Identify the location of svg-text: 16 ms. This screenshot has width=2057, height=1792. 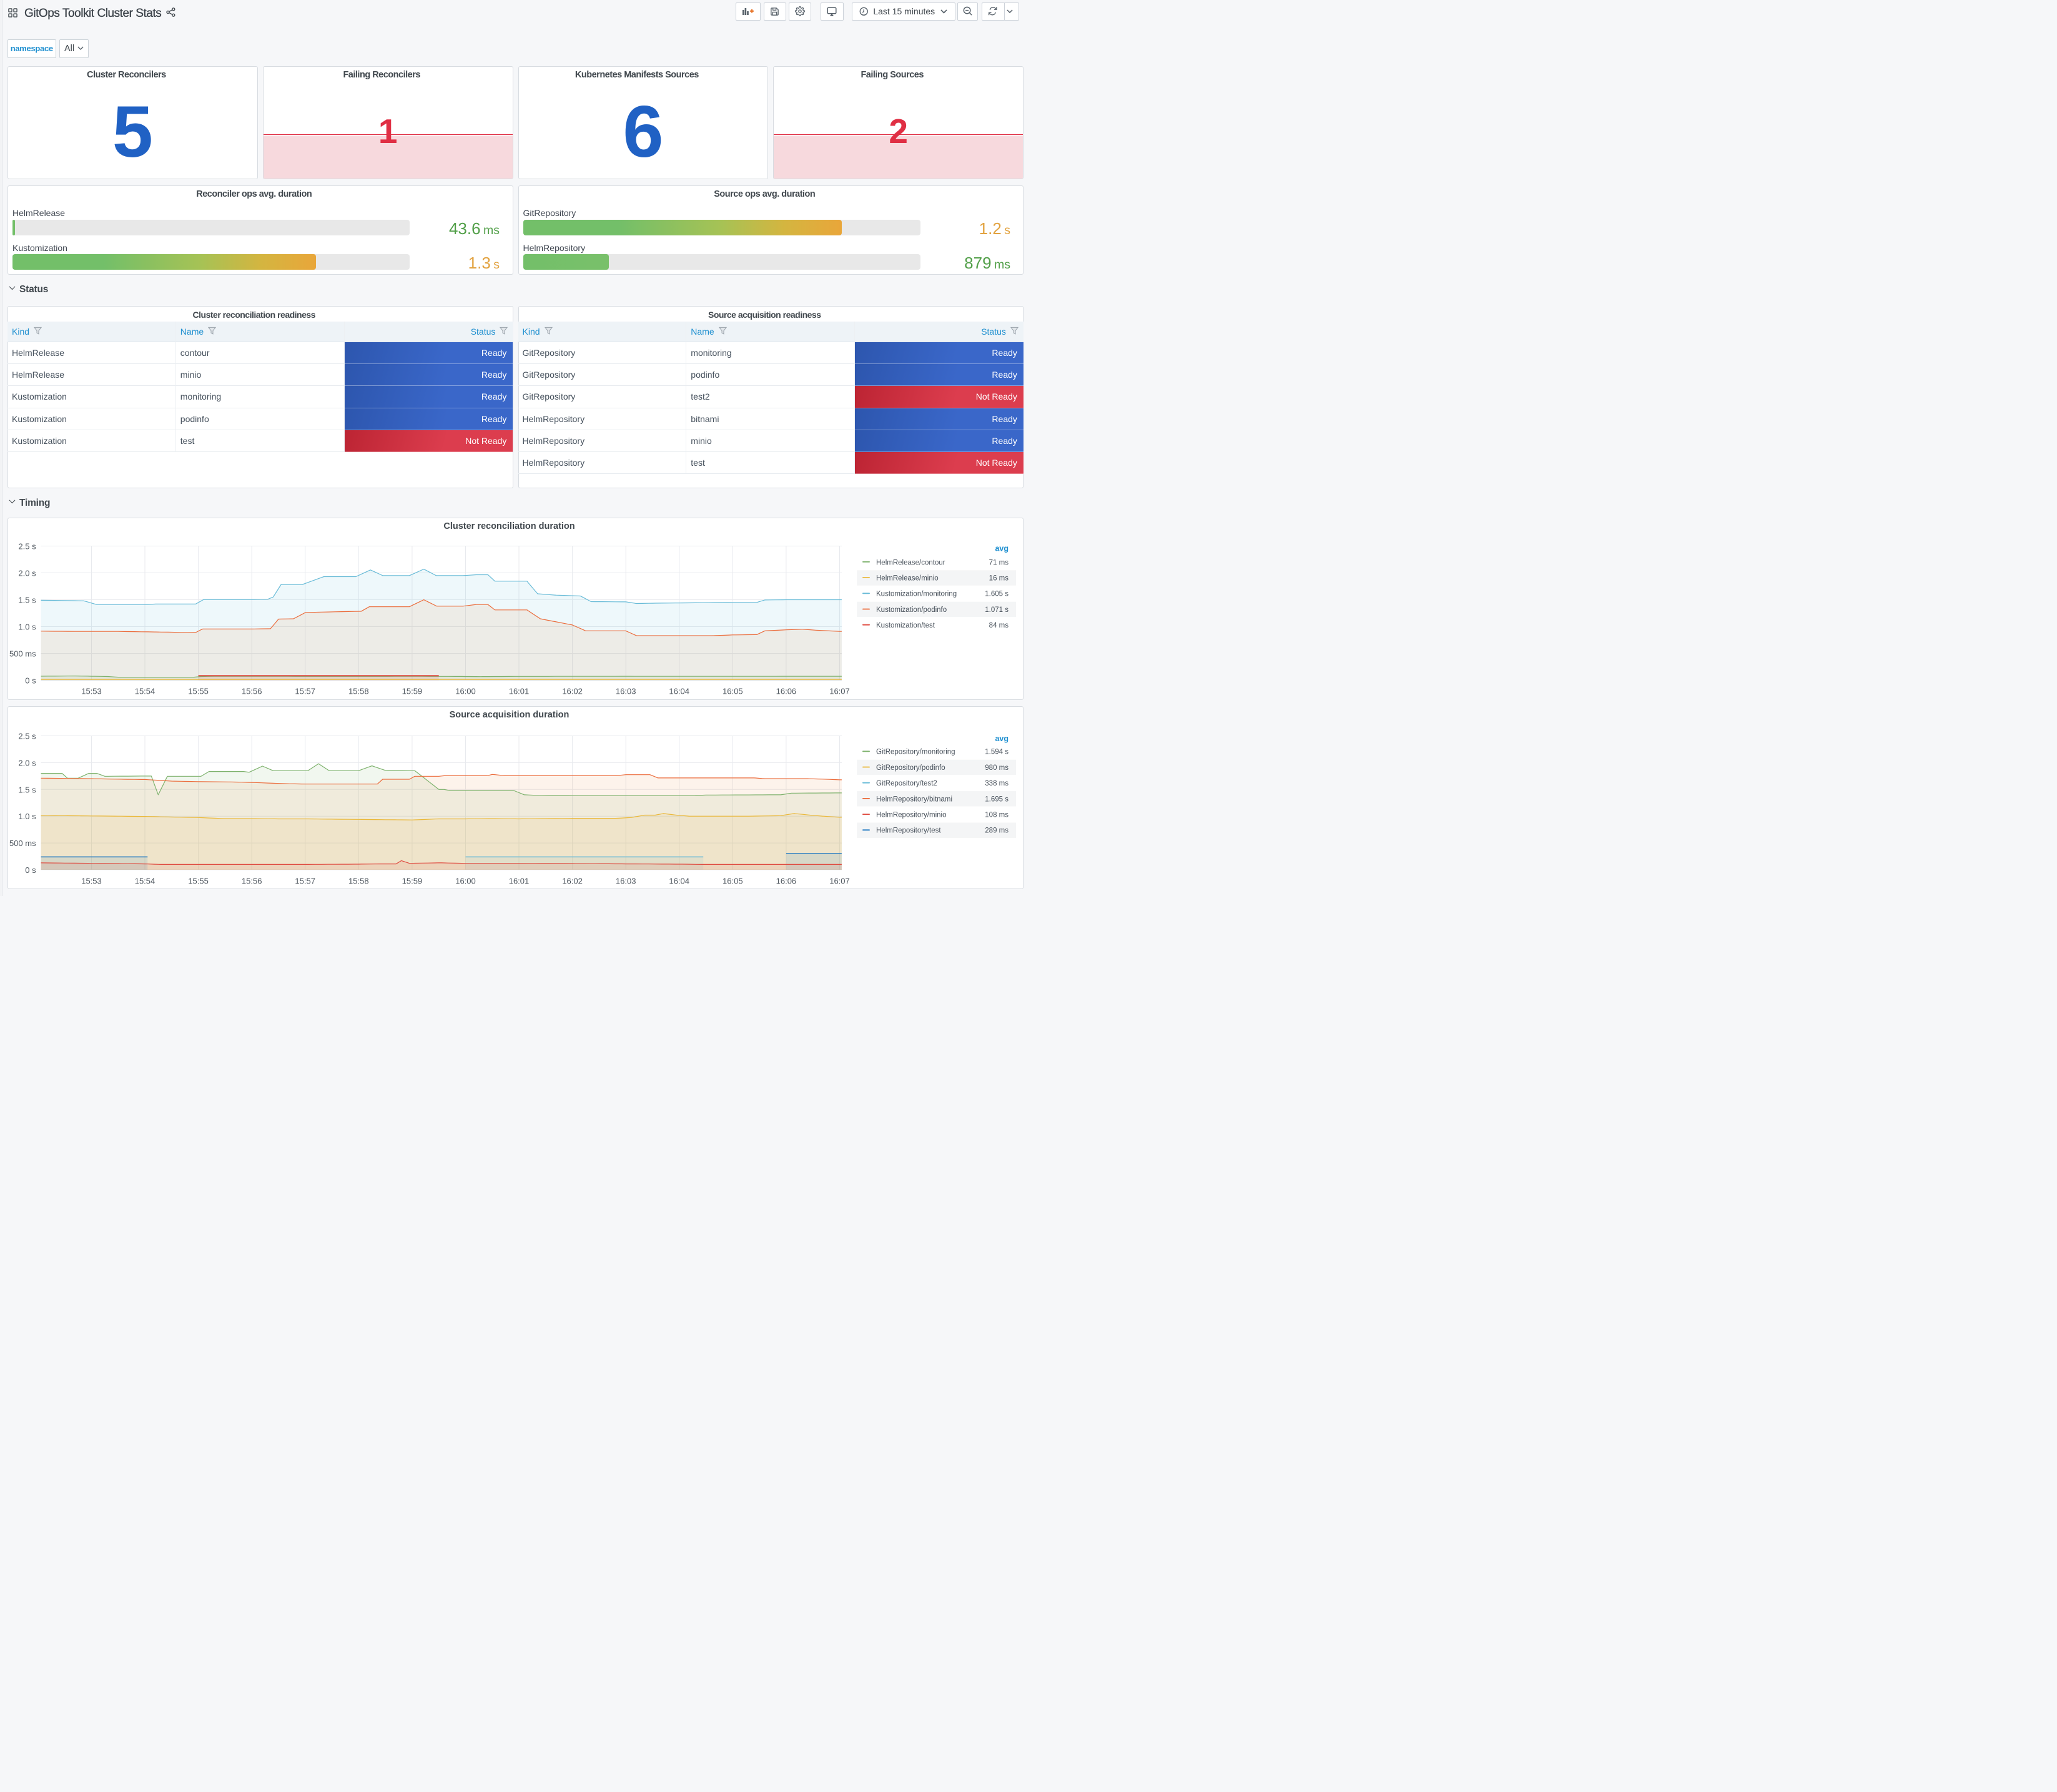
(999, 579).